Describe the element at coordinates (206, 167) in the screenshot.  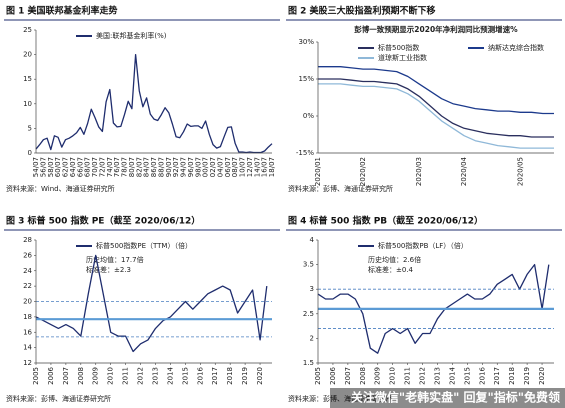
I see `x-tick-label: 00/07` at that location.